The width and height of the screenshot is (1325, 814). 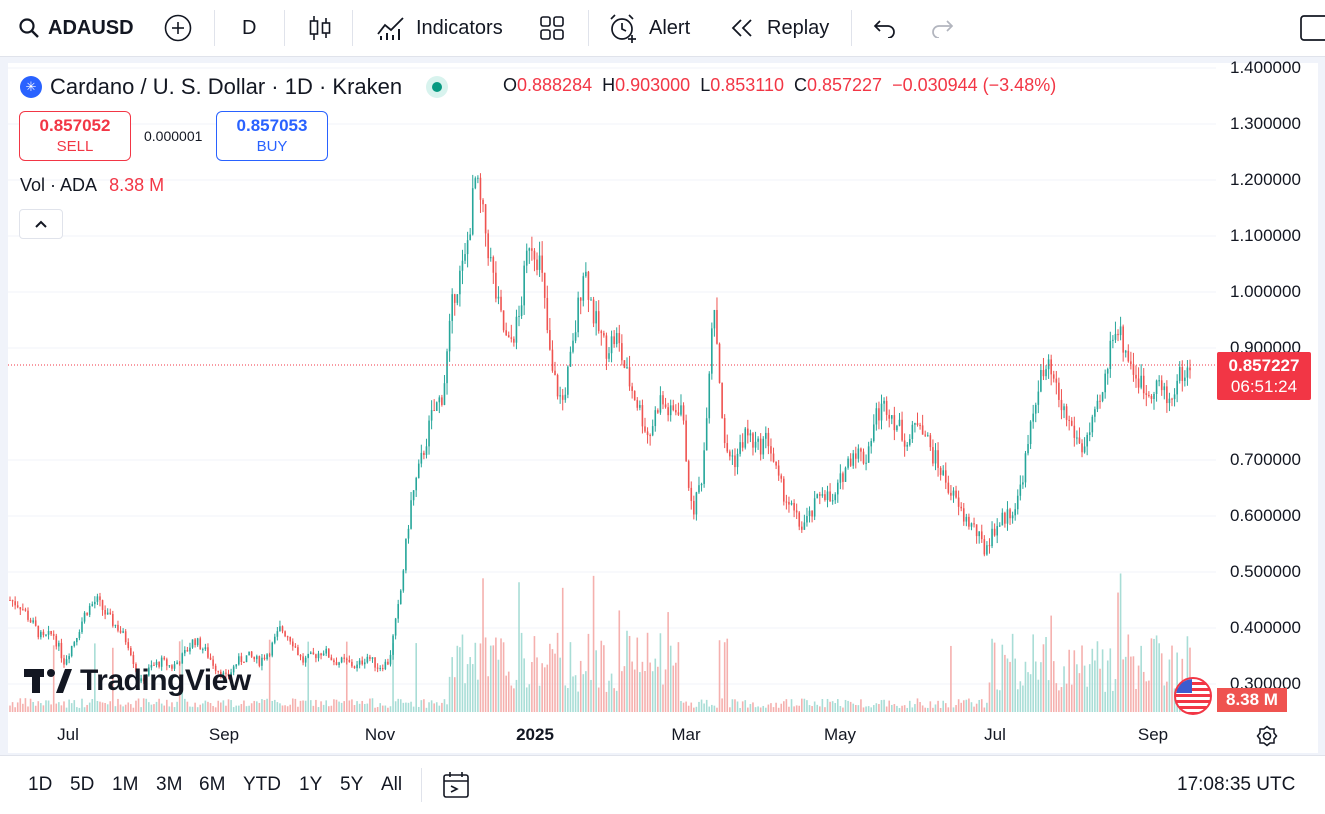 I want to click on top-toolbar: ADAUSD D Indicators Alert Replay, so click(x=662, y=28).